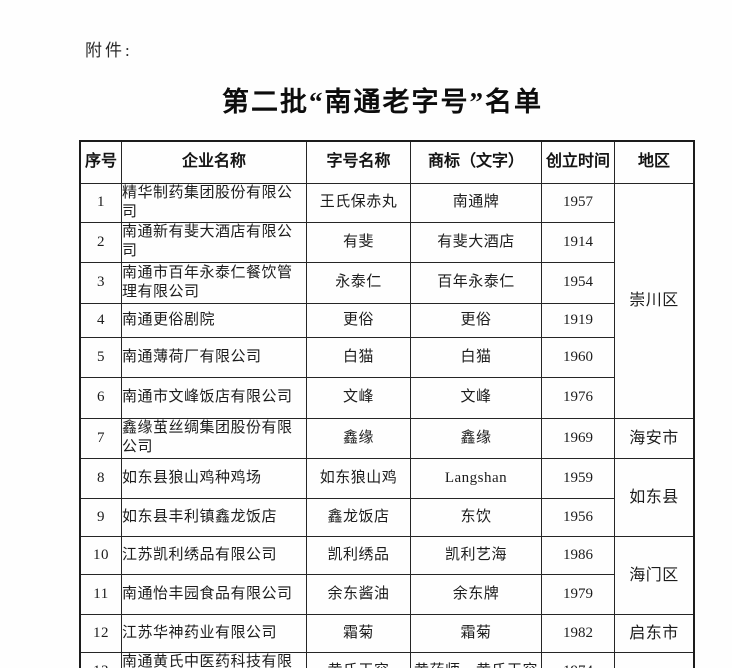 Image resolution: width=732 pixels, height=668 pixels. I want to click on cell-founded: 1919, so click(578, 320).